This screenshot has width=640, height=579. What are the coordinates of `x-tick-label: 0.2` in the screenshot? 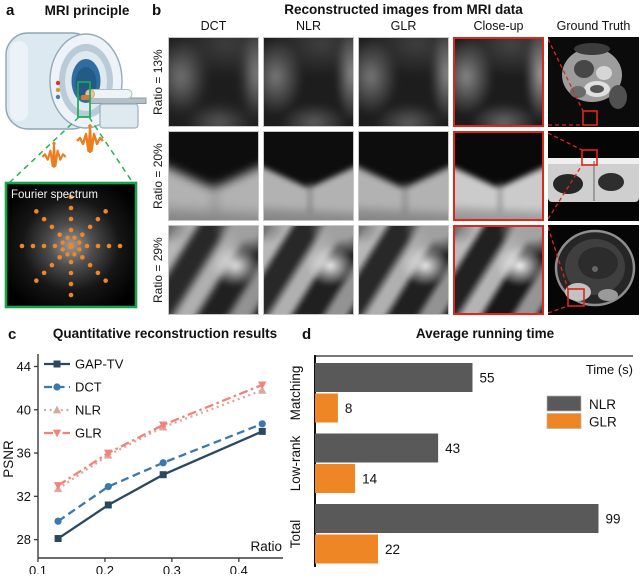 It's located at (105, 568).